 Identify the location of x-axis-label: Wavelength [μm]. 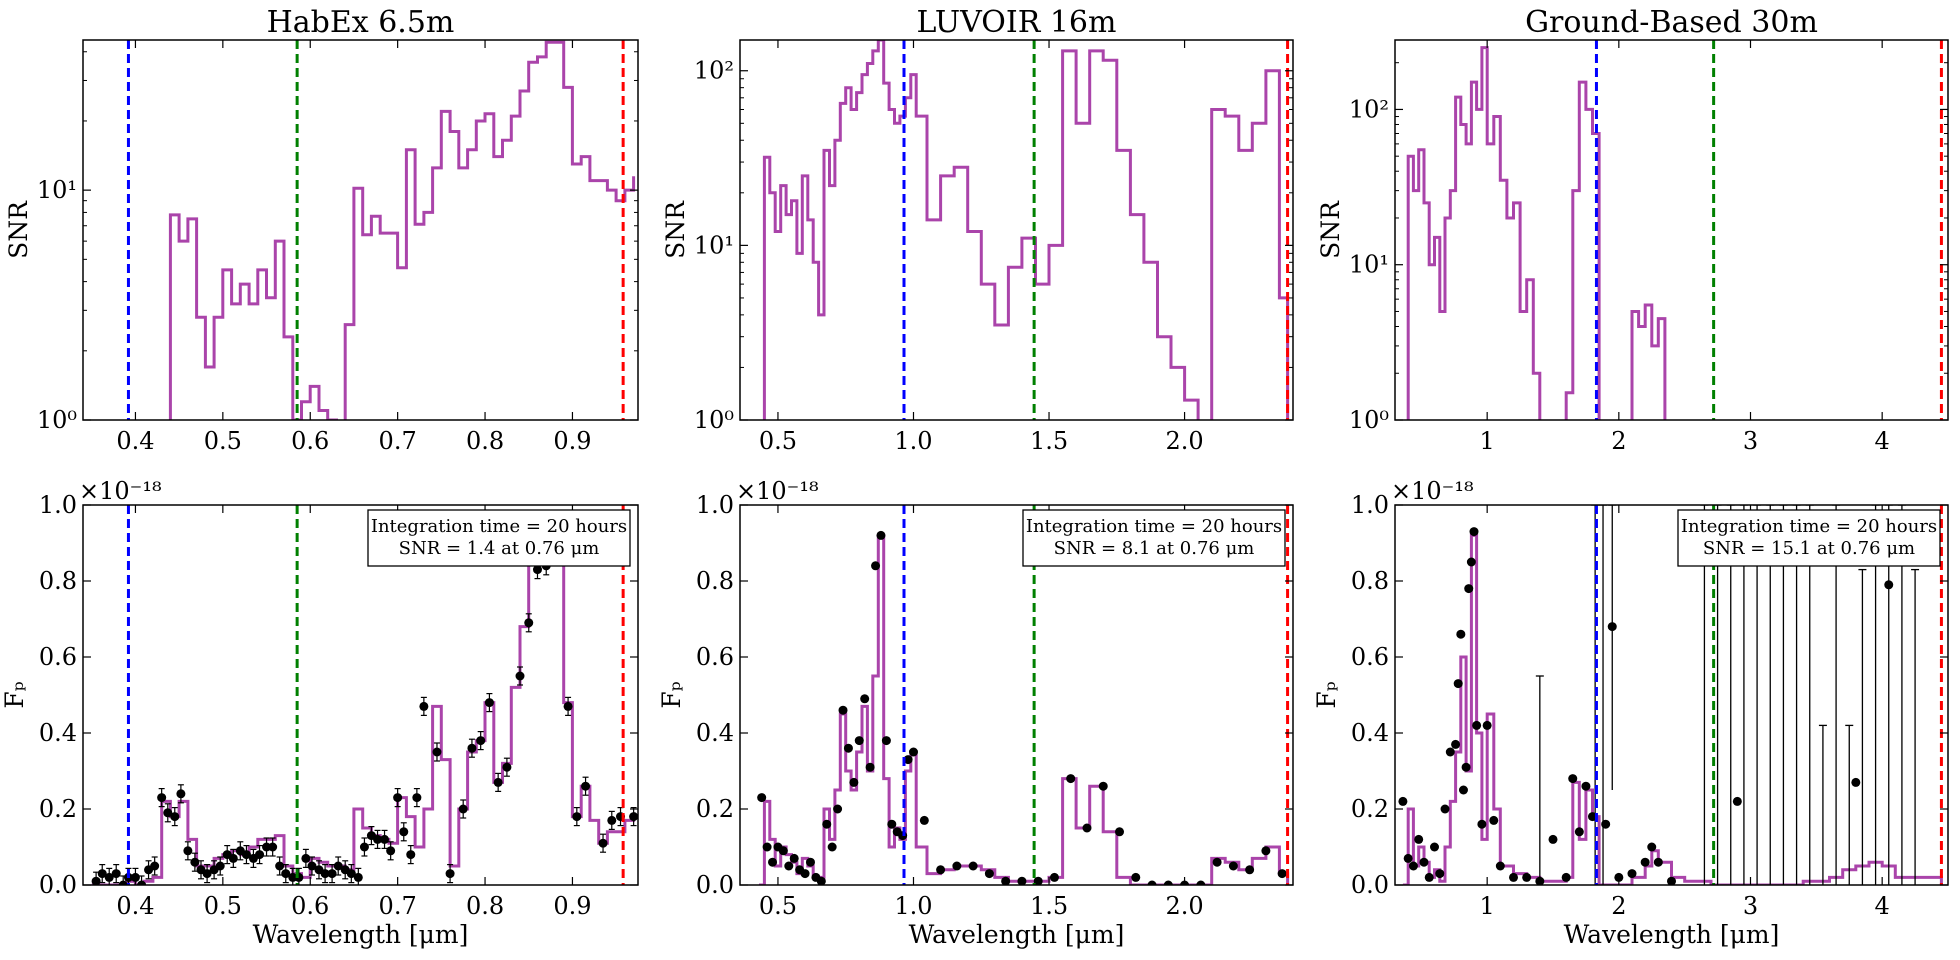
(1672, 934).